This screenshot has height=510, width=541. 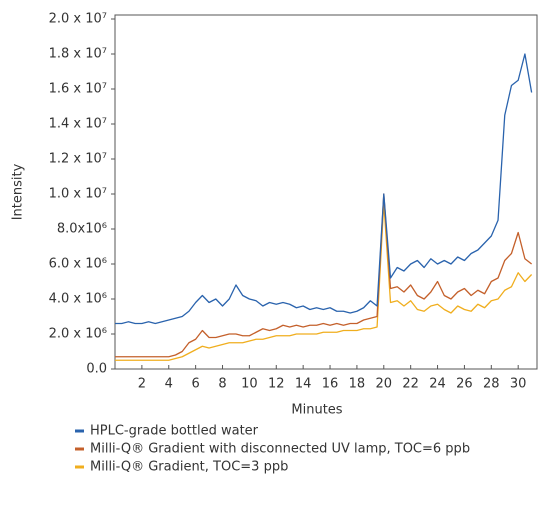 What do you see at coordinates (437, 384) in the screenshot?
I see `x-tick-label: 24` at bounding box center [437, 384].